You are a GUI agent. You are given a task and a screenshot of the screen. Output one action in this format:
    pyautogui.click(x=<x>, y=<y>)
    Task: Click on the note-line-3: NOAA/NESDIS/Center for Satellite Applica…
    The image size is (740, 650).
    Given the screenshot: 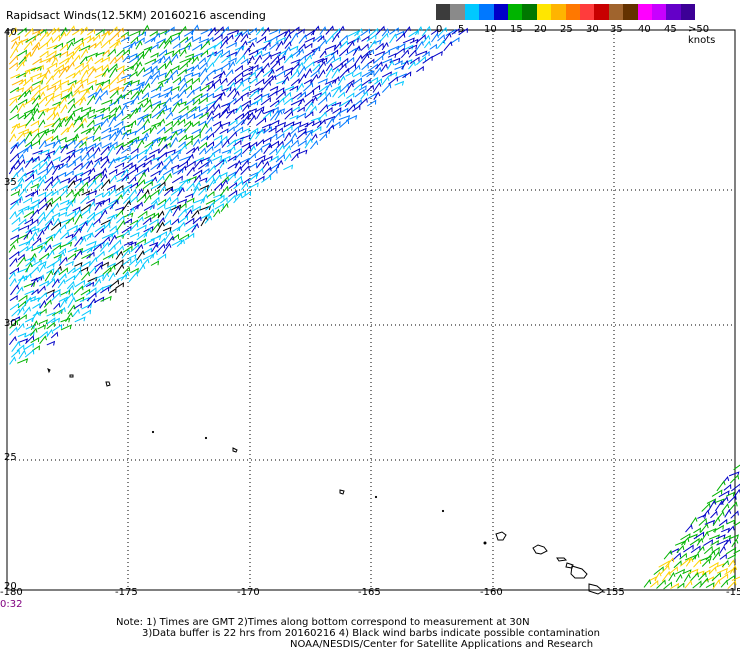 What is the action you would take?
    pyautogui.click(x=442, y=644)
    